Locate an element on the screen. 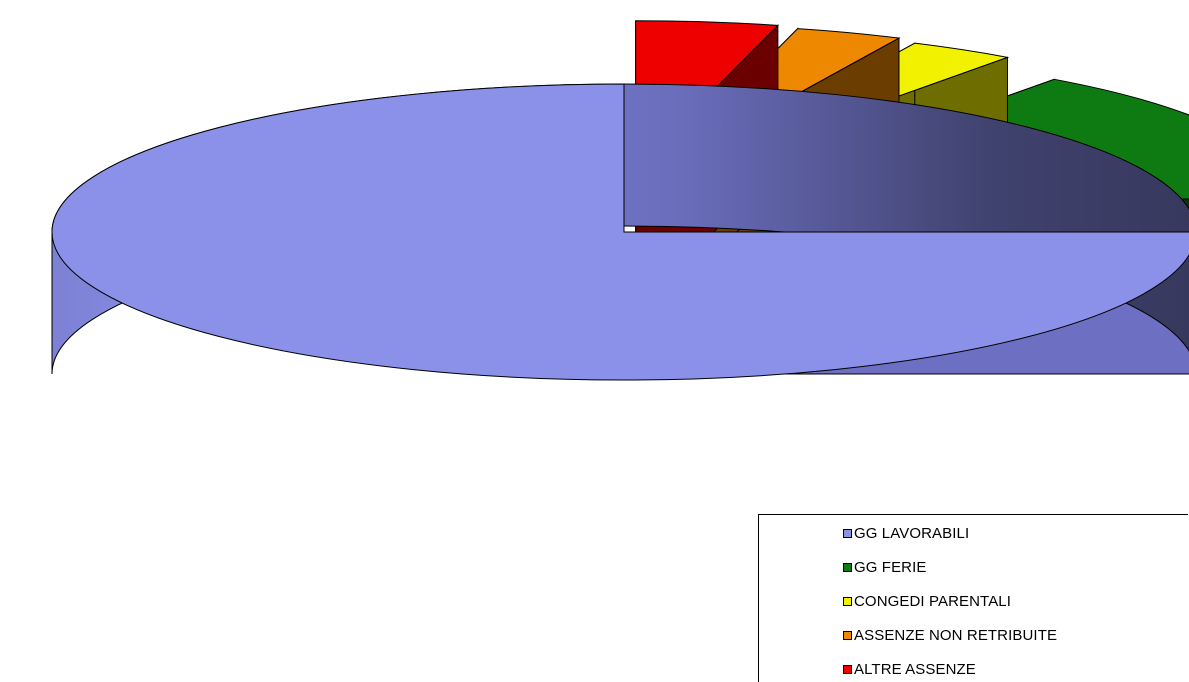 This screenshot has width=1189, height=682. legend-item: GG LAVORABILI is located at coordinates (906, 533).